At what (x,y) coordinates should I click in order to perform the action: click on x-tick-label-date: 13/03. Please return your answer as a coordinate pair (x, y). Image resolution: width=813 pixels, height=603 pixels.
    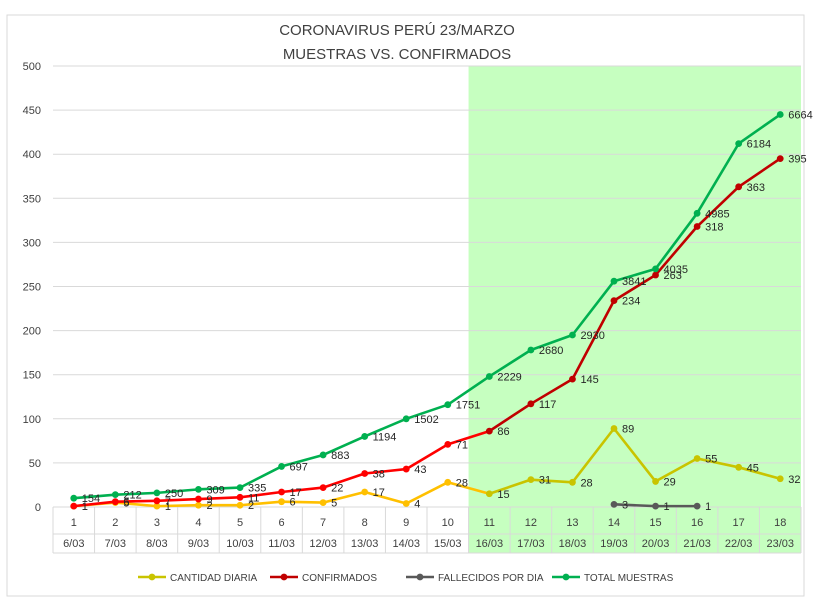
    Looking at the image, I should click on (365, 544).